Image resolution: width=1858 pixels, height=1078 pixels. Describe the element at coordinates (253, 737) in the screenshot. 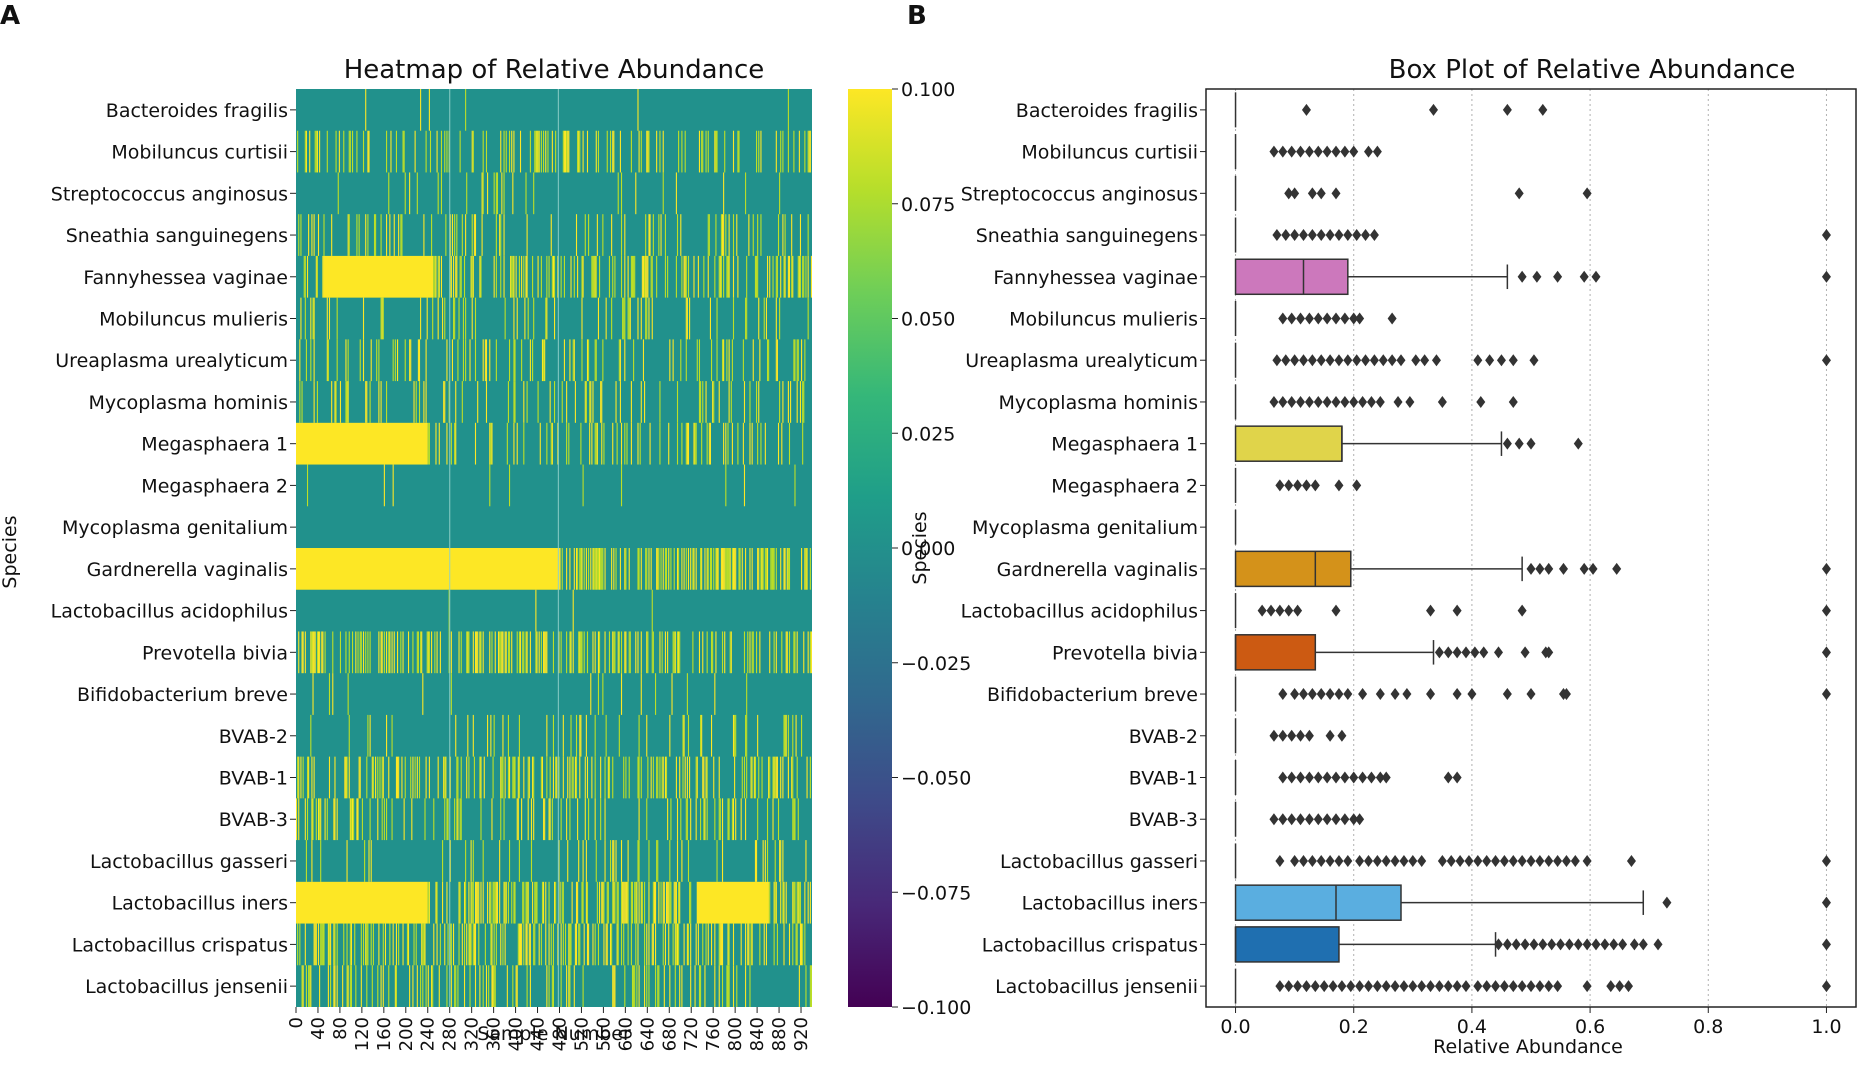

I see `heatmap-species-label: BVAB-2` at that location.